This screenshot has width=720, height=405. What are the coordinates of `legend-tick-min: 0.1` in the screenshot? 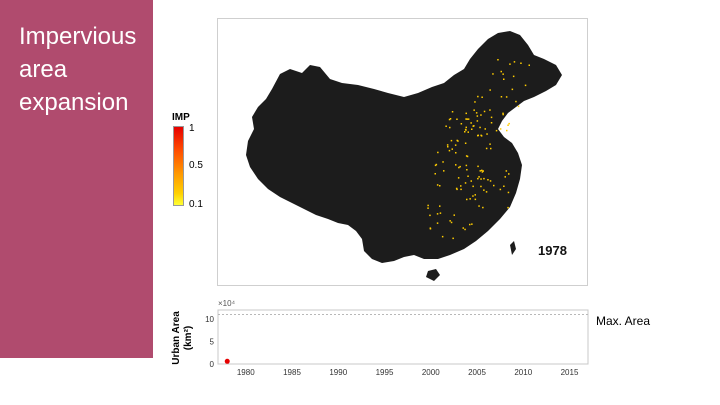 It's located at (196, 204).